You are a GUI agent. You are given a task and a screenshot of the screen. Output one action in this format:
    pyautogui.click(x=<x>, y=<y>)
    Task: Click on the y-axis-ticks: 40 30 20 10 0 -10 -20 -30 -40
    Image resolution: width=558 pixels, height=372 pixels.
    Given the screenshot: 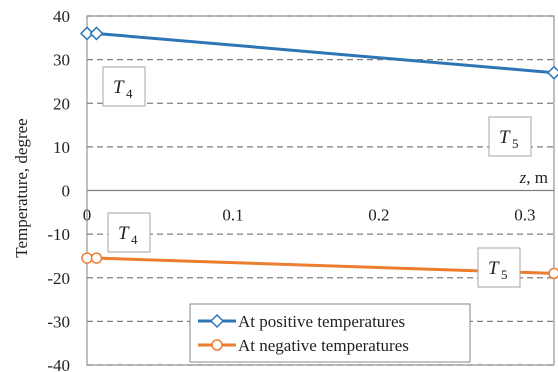 What is the action you would take?
    pyautogui.click(x=58, y=189)
    